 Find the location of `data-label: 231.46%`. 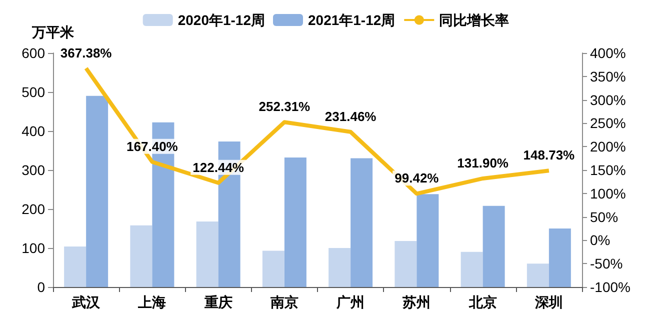

data-label: 231.46% is located at coordinates (350, 116).